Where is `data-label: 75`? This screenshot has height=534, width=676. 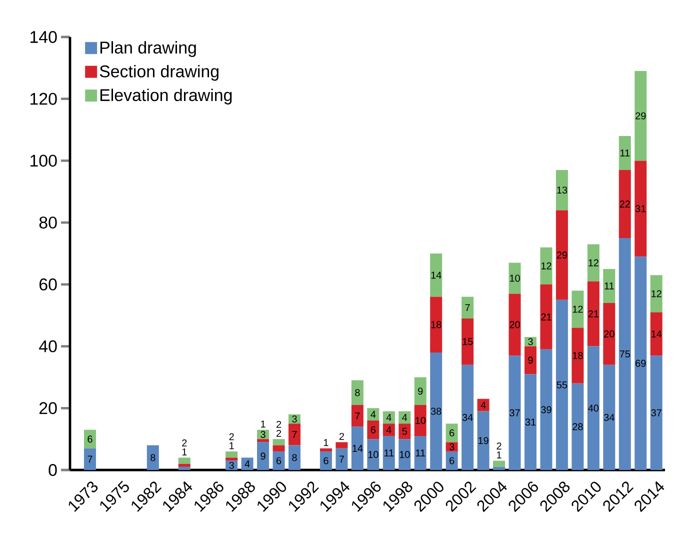
data-label: 75 is located at coordinates (625, 354).